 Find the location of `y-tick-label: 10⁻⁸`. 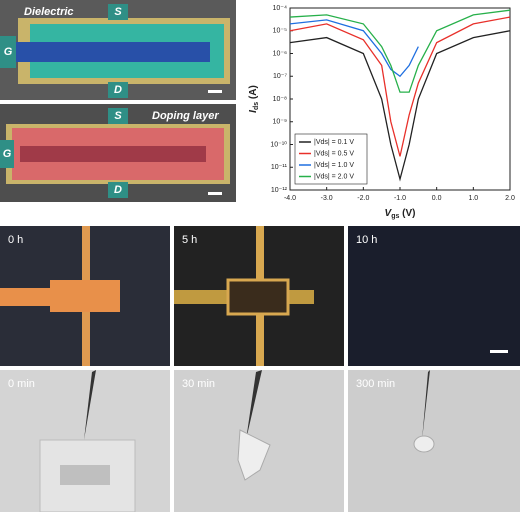

y-tick-label: 10⁻⁸ is located at coordinates (280, 99).